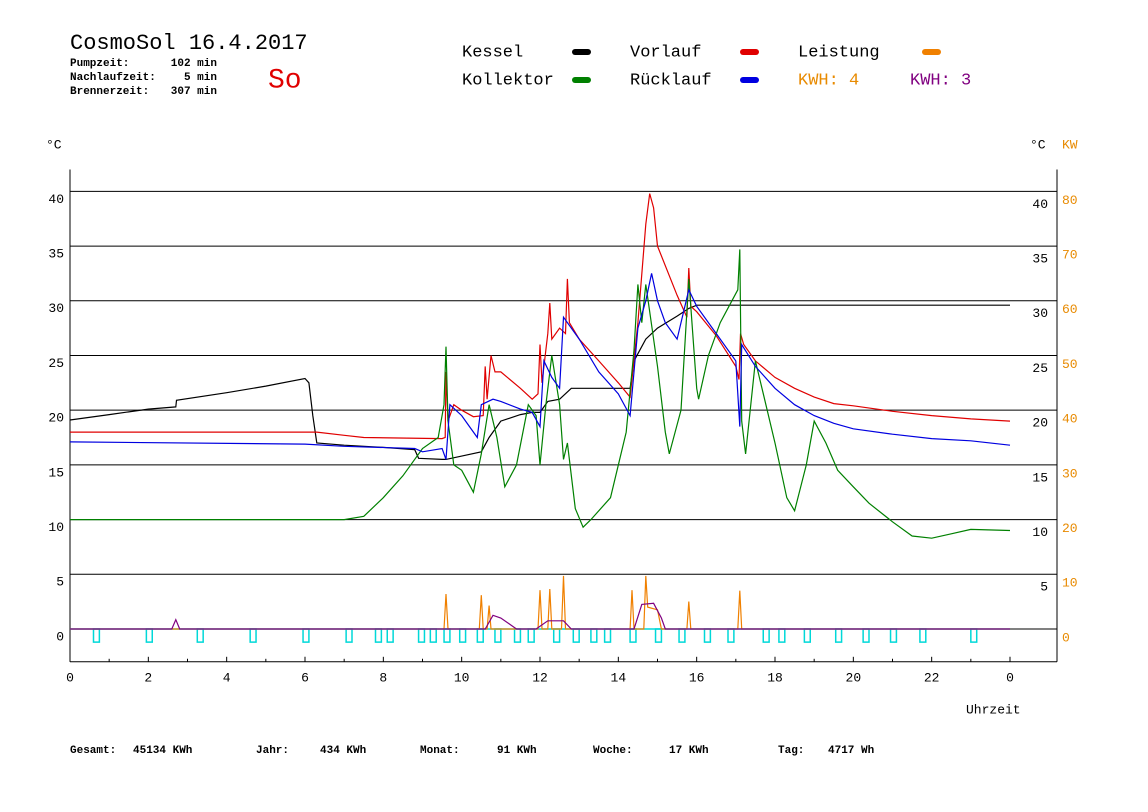 Image resolution: width=1148 pixels, height=812 pixels. I want to click on info-value: 102 min, so click(194, 64).